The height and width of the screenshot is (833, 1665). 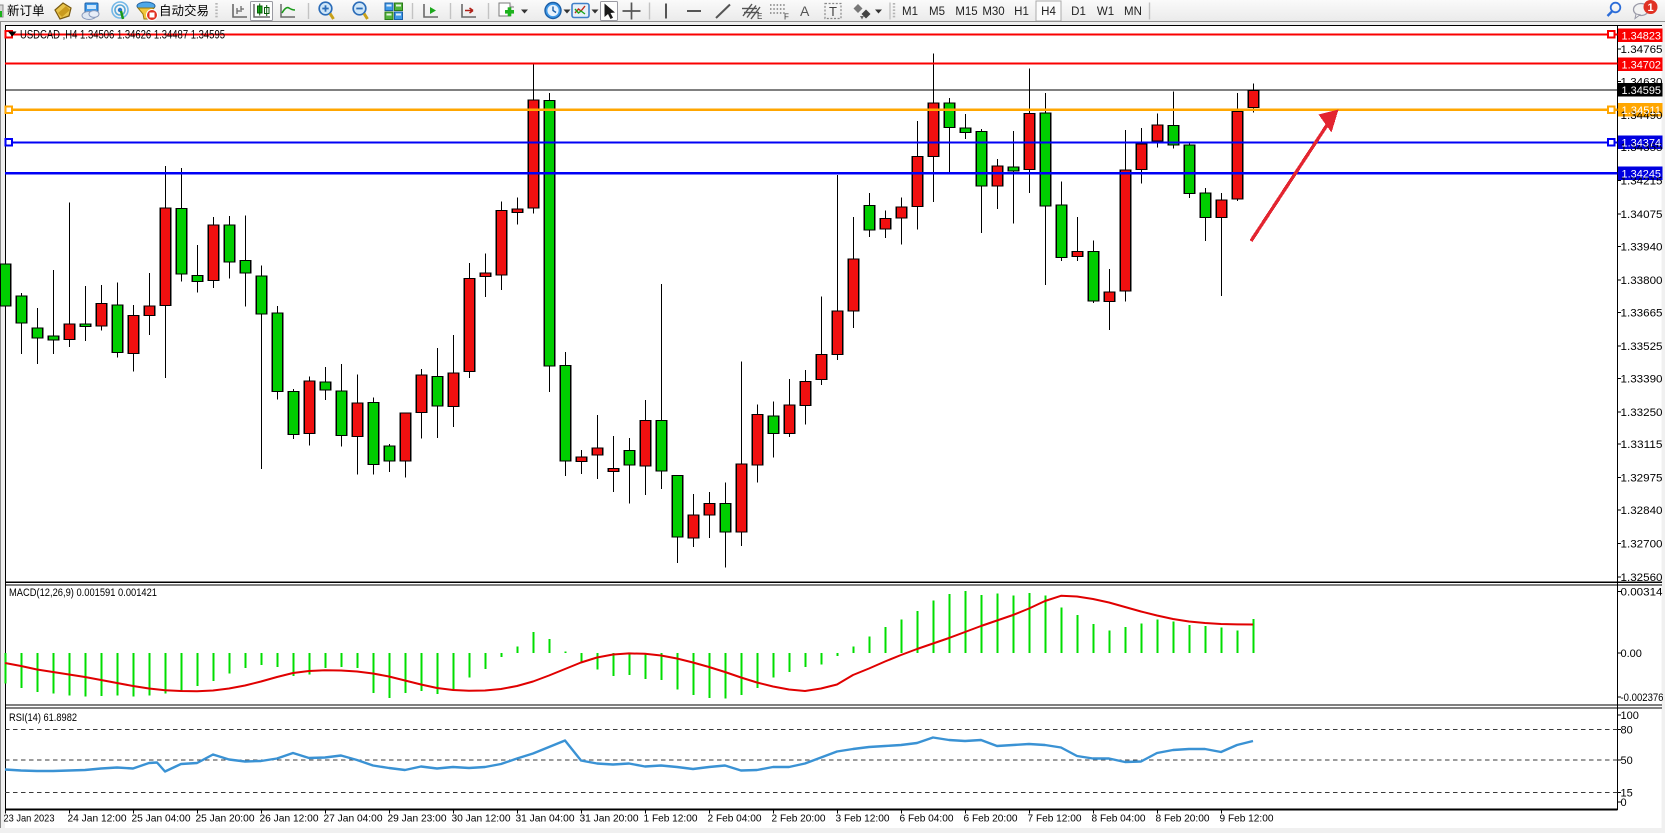 I want to click on svg-text: 6 Feb 20:00, so click(x=991, y=819).